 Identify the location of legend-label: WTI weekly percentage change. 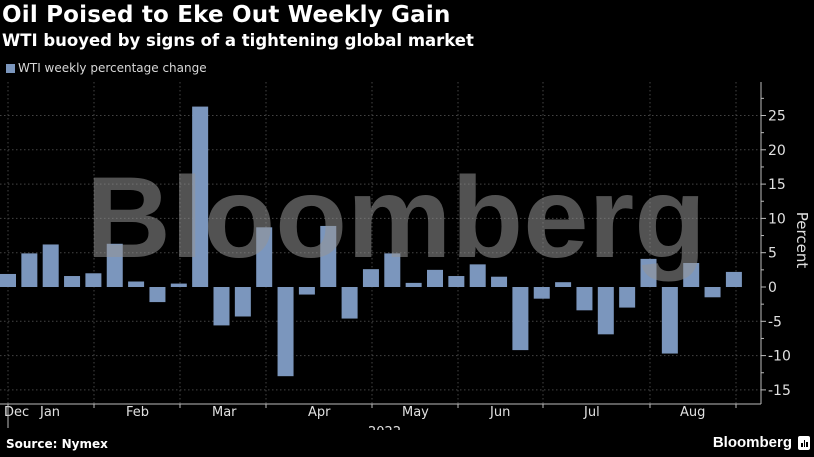
(112, 68).